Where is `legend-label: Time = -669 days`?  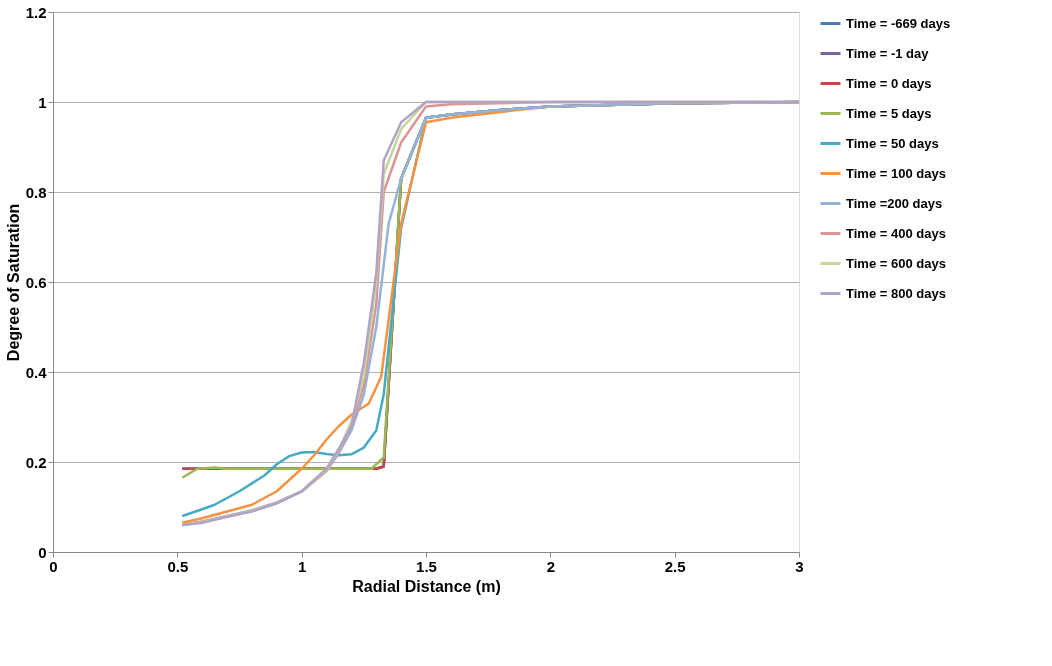
legend-label: Time = -669 days is located at coordinates (898, 23).